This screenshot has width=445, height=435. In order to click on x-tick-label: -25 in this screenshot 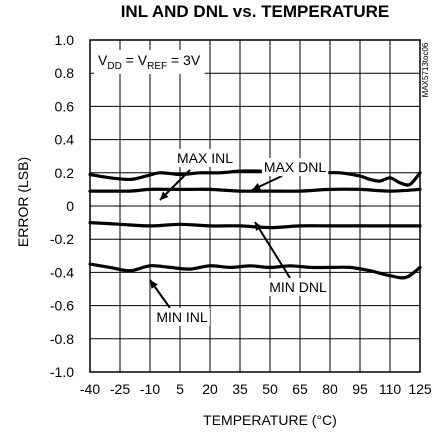, I will do `click(120, 389)`.